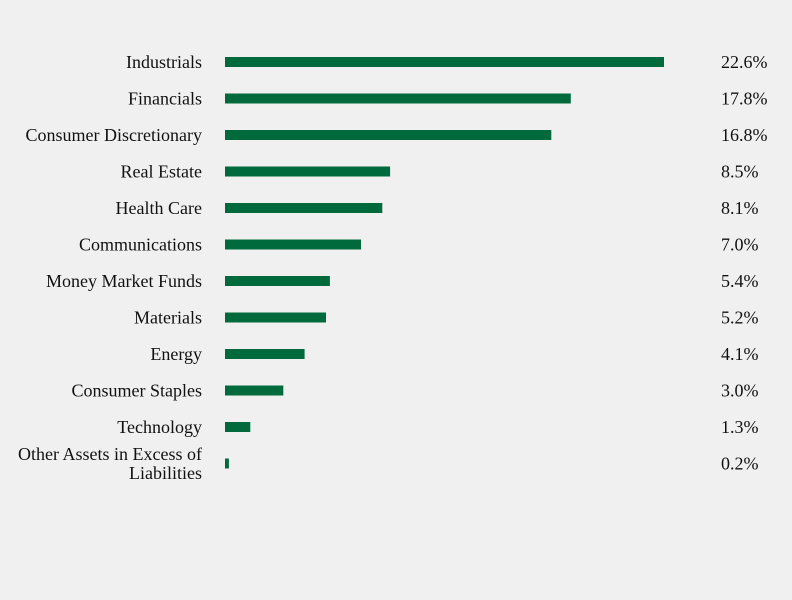  What do you see at coordinates (740, 172) in the screenshot?
I see `value-label-real-estate: 8.5%` at bounding box center [740, 172].